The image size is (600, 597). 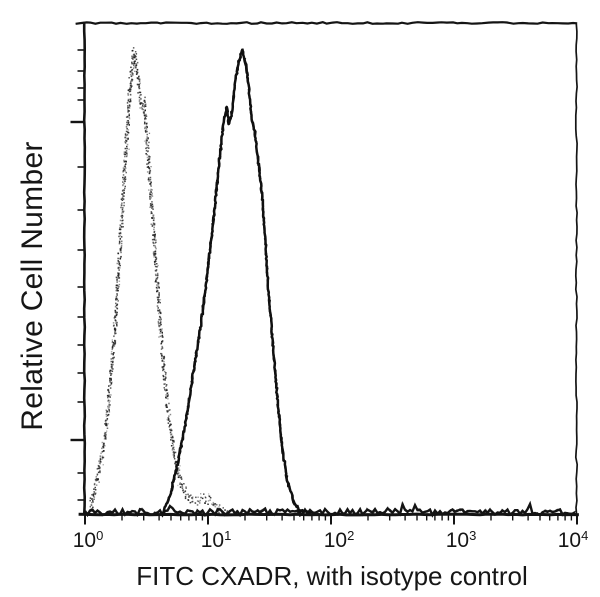 I want to click on x-tick-exponent: 3, so click(x=473, y=535).